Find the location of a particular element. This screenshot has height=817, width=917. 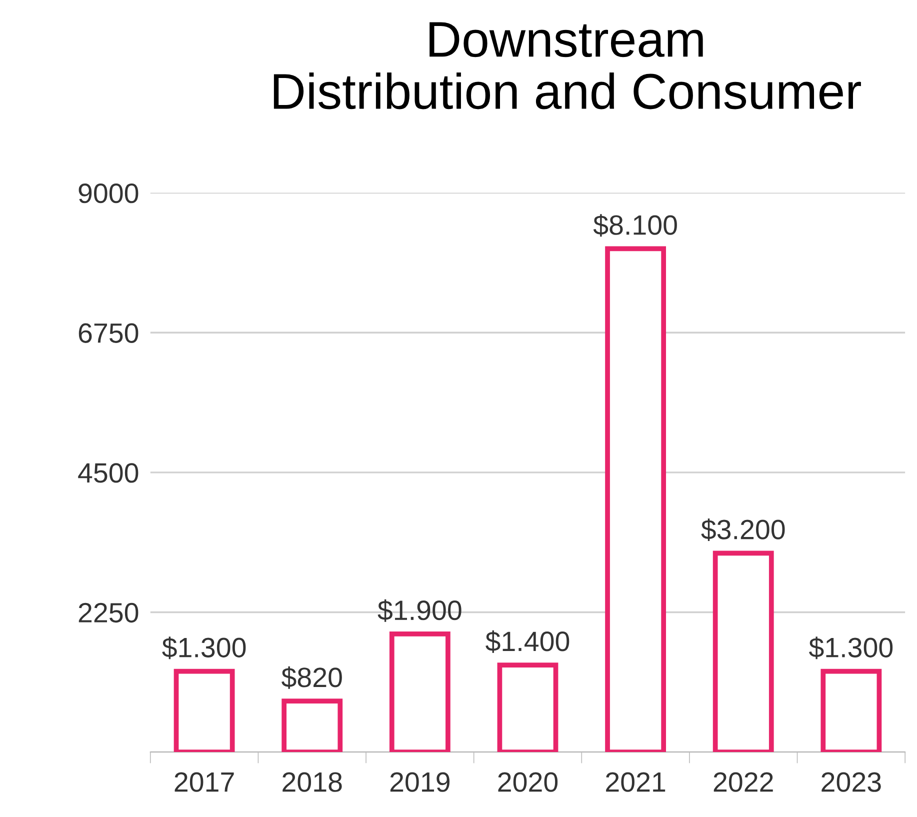

y-tick-label: 9000 is located at coordinates (108, 193).